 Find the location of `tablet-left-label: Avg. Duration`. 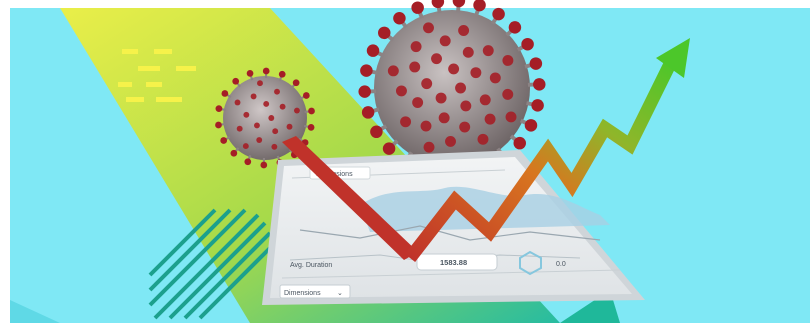

tablet-left-label: Avg. Duration is located at coordinates (311, 265).